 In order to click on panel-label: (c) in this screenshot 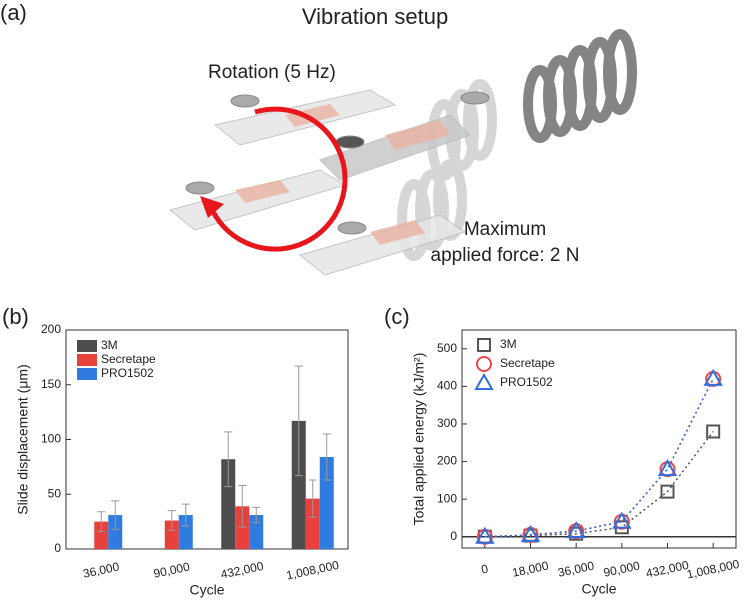, I will do `click(397, 316)`.